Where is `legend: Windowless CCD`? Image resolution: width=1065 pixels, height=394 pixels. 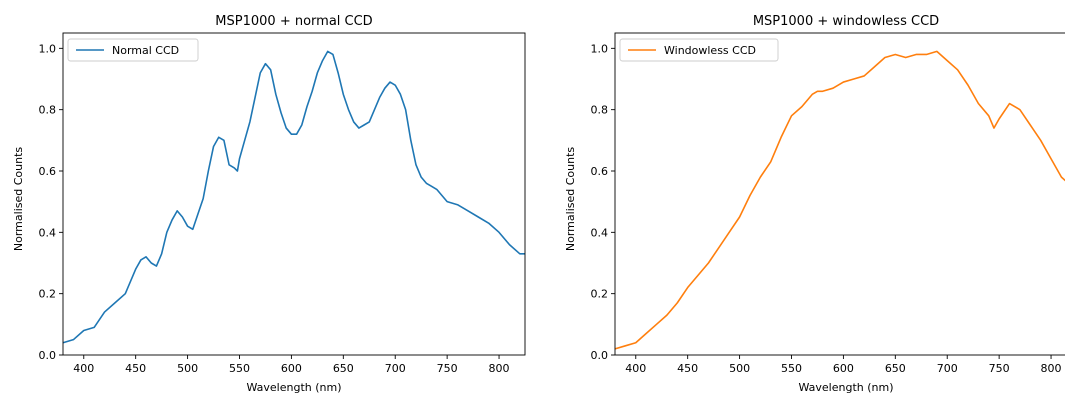 legend: Windowless CCD is located at coordinates (699, 50).